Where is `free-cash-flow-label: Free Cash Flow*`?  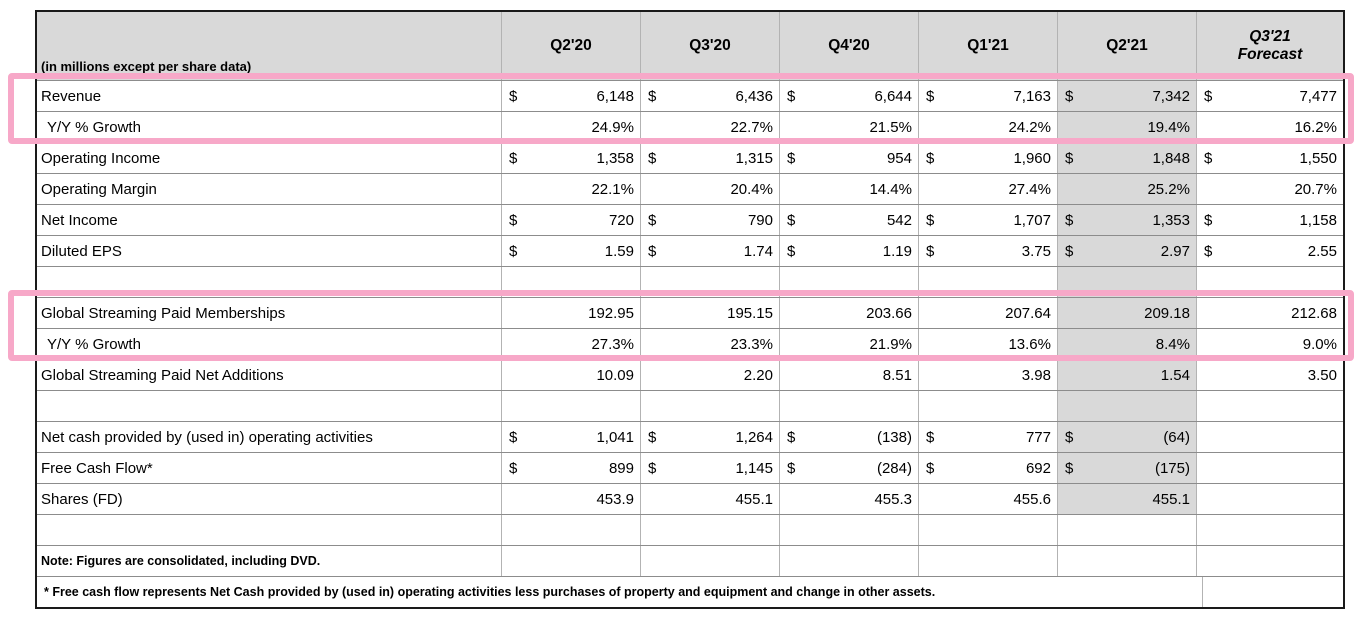
free-cash-flow-label: Free Cash Flow* is located at coordinates (97, 468).